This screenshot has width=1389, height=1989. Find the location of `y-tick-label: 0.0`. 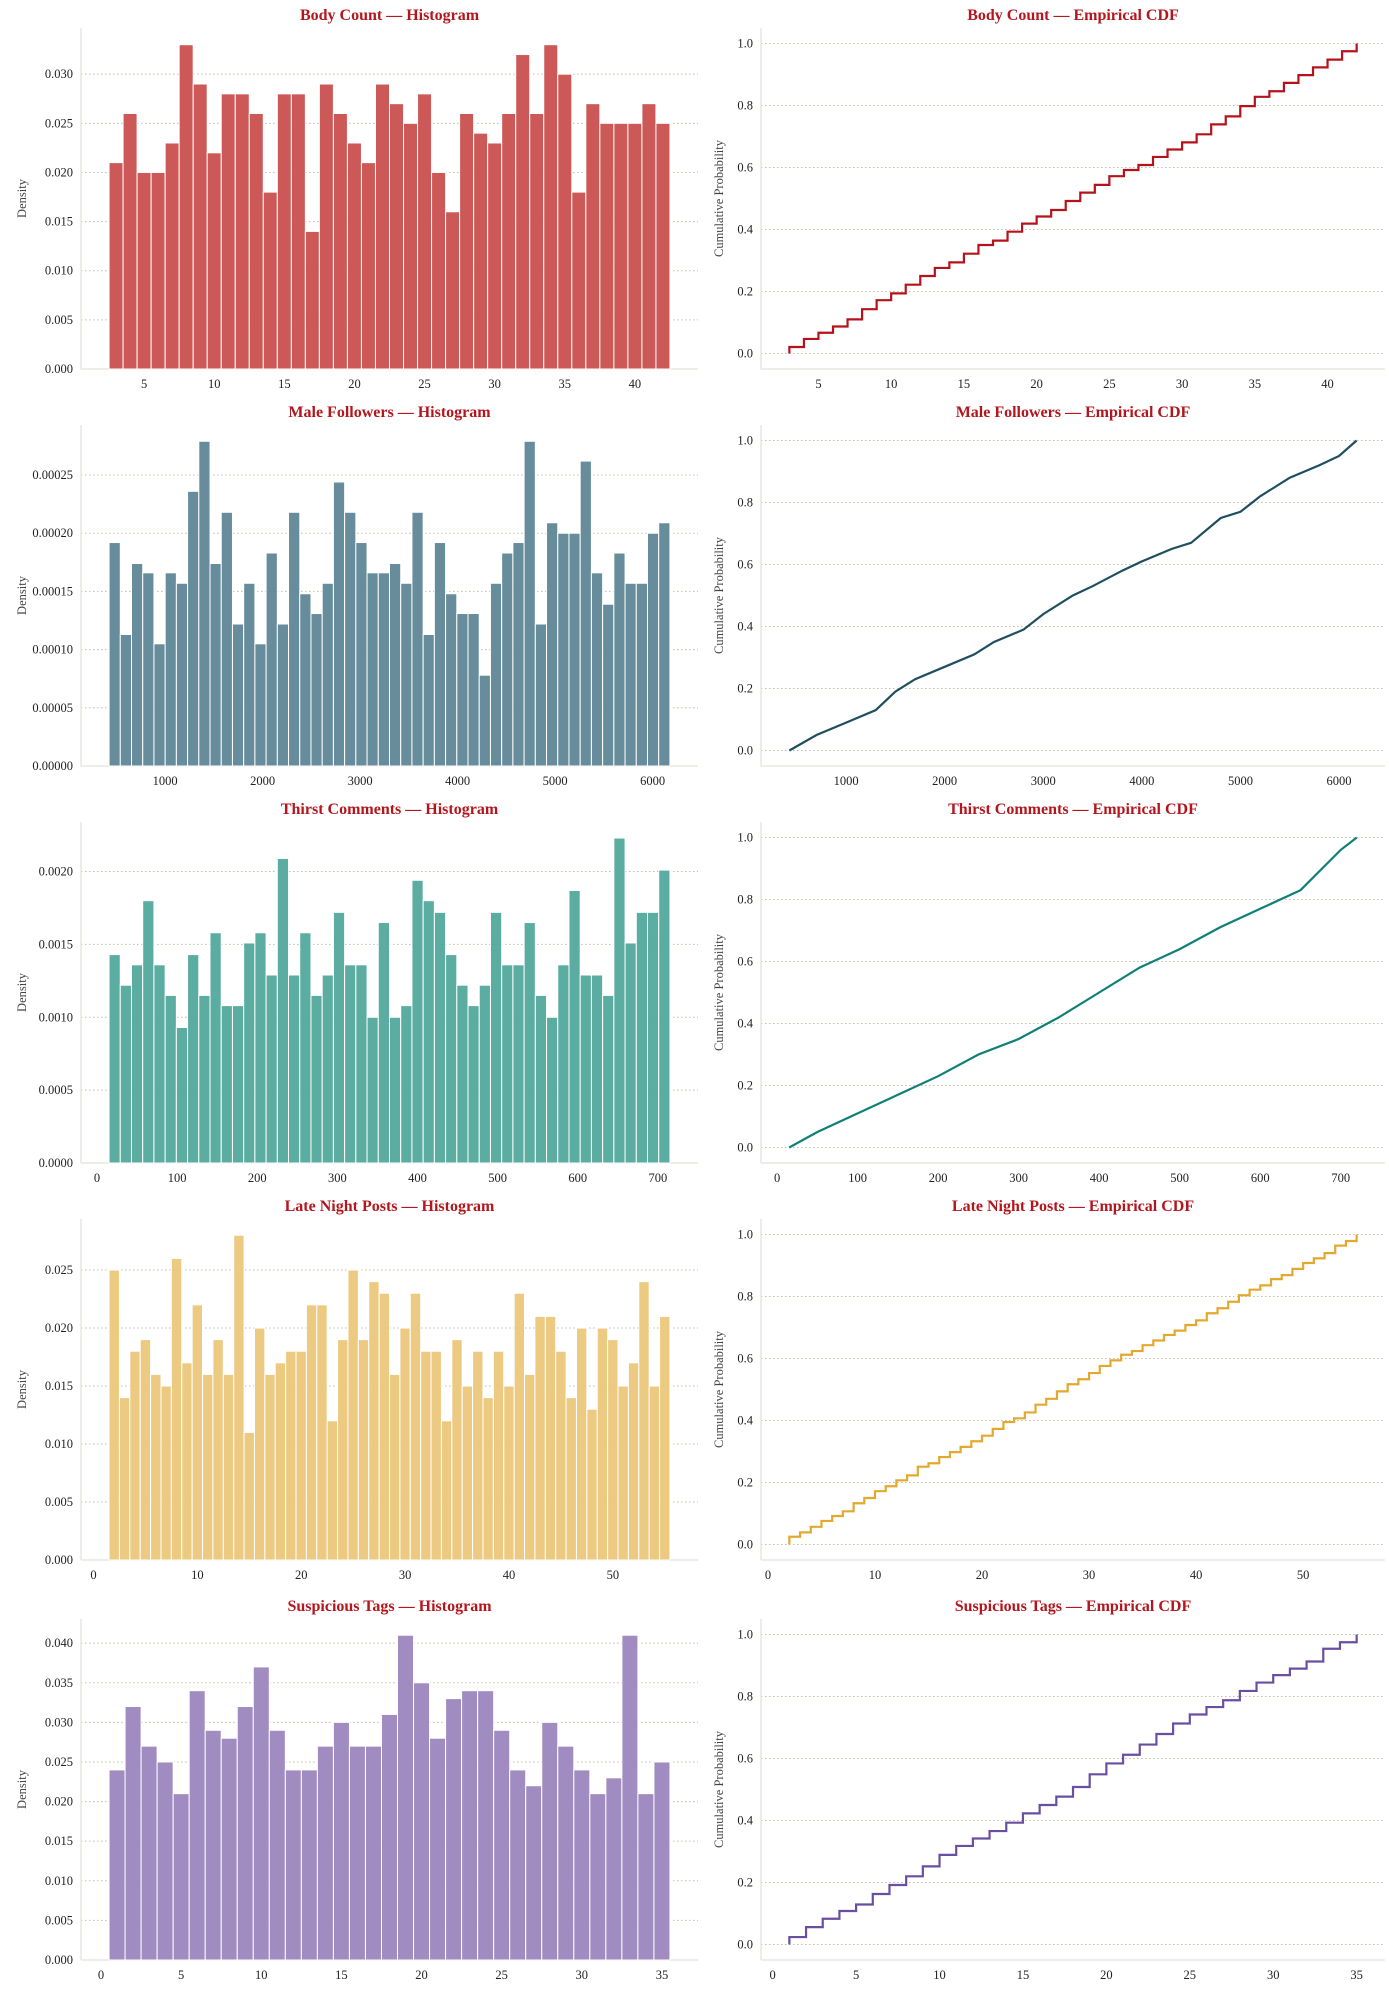

y-tick-label: 0.0 is located at coordinates (745, 751).